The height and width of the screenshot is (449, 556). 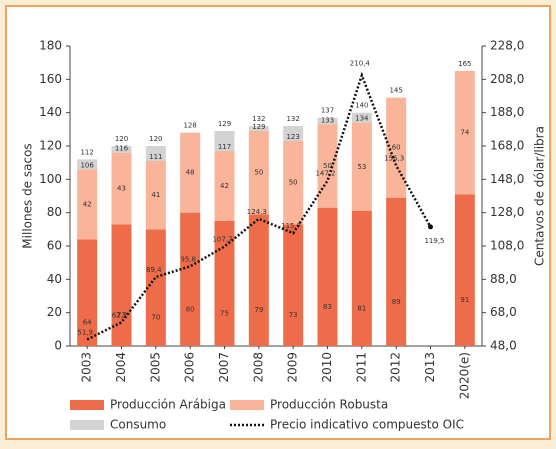 What do you see at coordinates (464, 375) in the screenshot?
I see `x-tick-label: 2020(e)` at bounding box center [464, 375].